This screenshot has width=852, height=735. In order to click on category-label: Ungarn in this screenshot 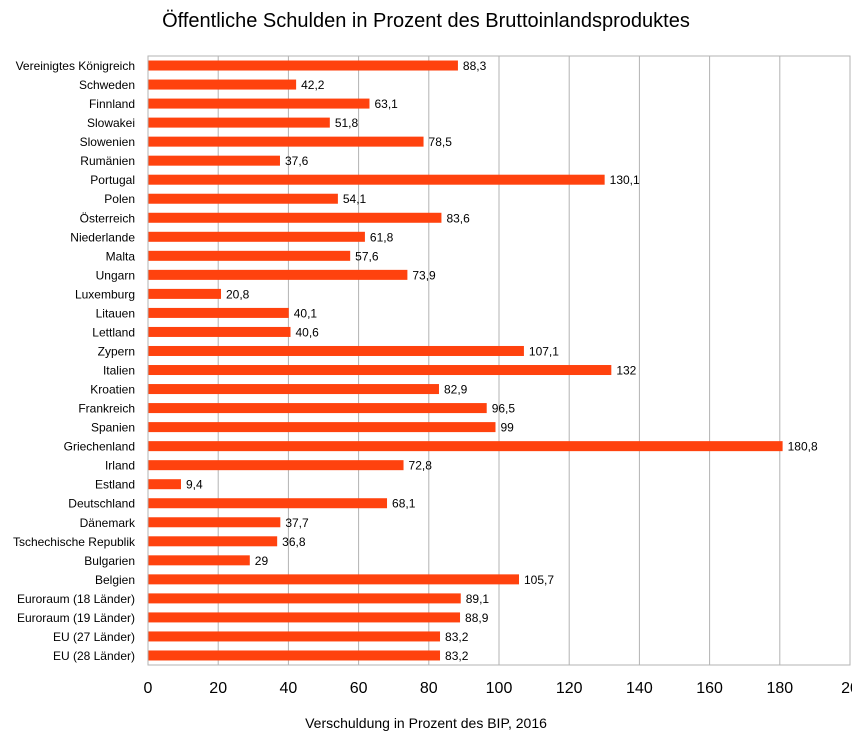, I will do `click(115, 275)`.